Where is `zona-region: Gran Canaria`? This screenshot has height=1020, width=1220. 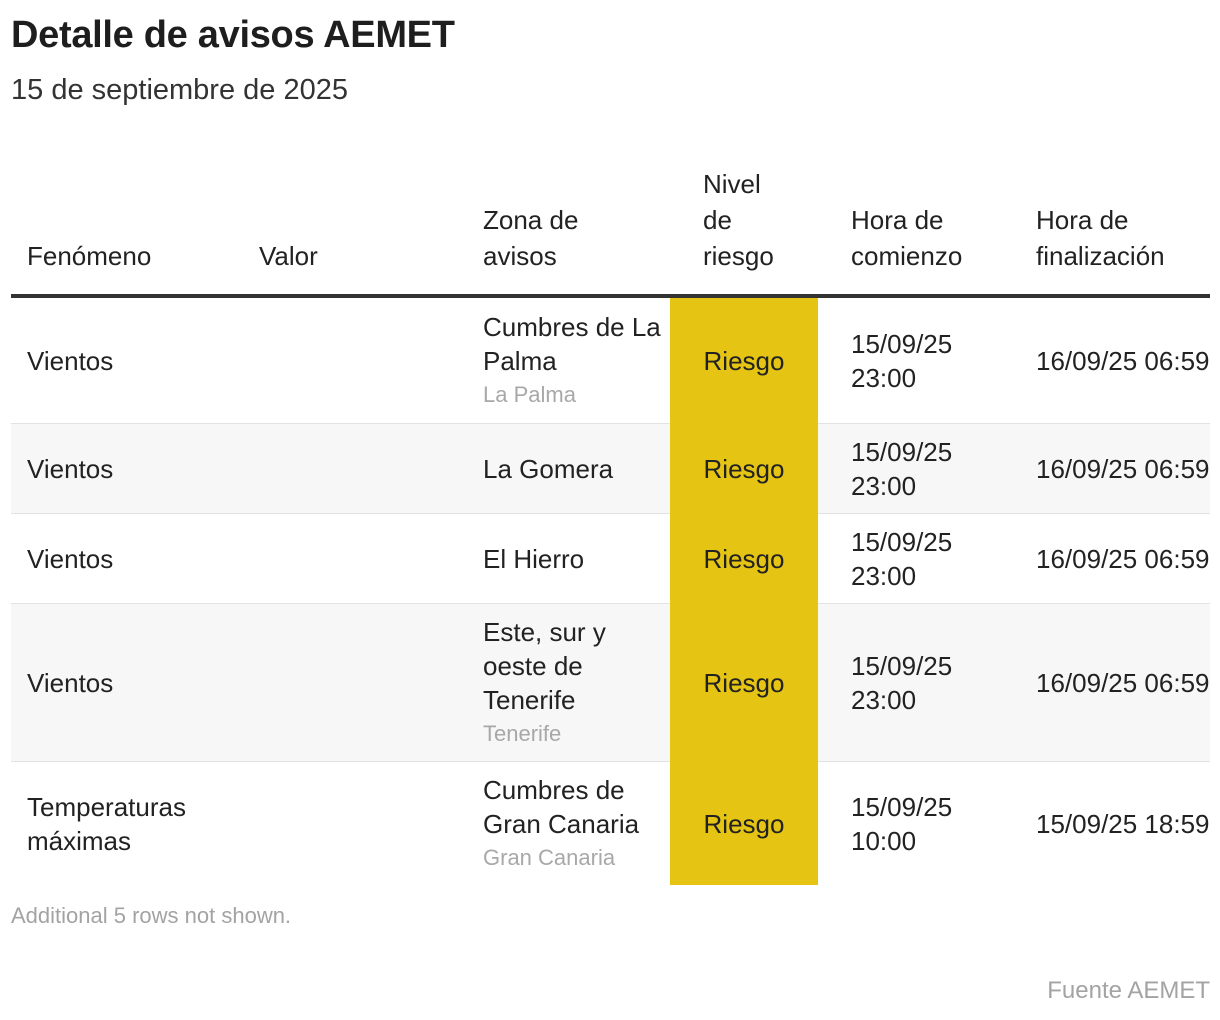 zona-region: Gran Canaria is located at coordinates (549, 857).